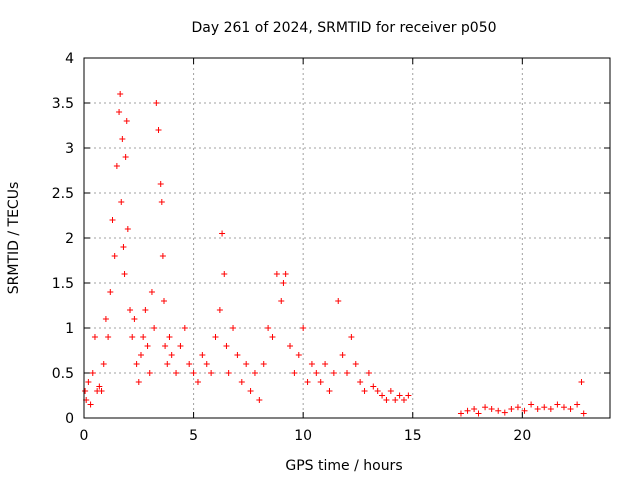 This screenshot has width=640, height=480. What do you see at coordinates (63, 104) in the screenshot?
I see `y-tick-label: 3.5` at bounding box center [63, 104].